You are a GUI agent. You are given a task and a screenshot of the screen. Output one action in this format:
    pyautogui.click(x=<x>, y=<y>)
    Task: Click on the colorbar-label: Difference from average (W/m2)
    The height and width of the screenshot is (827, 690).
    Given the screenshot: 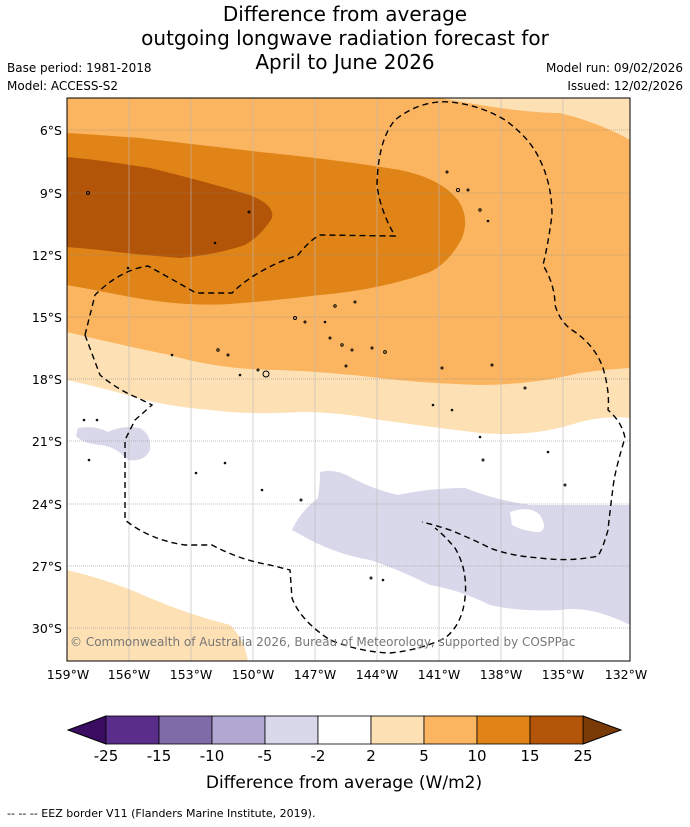 What is the action you would take?
    pyautogui.click(x=344, y=783)
    